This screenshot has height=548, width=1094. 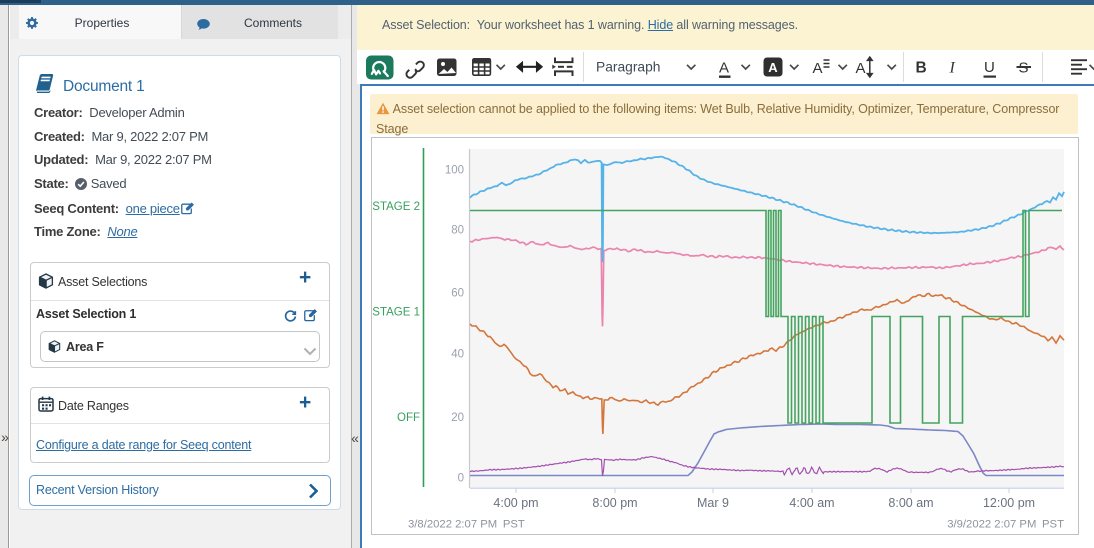 I want to click on svg-text: I, so click(x=952, y=68).